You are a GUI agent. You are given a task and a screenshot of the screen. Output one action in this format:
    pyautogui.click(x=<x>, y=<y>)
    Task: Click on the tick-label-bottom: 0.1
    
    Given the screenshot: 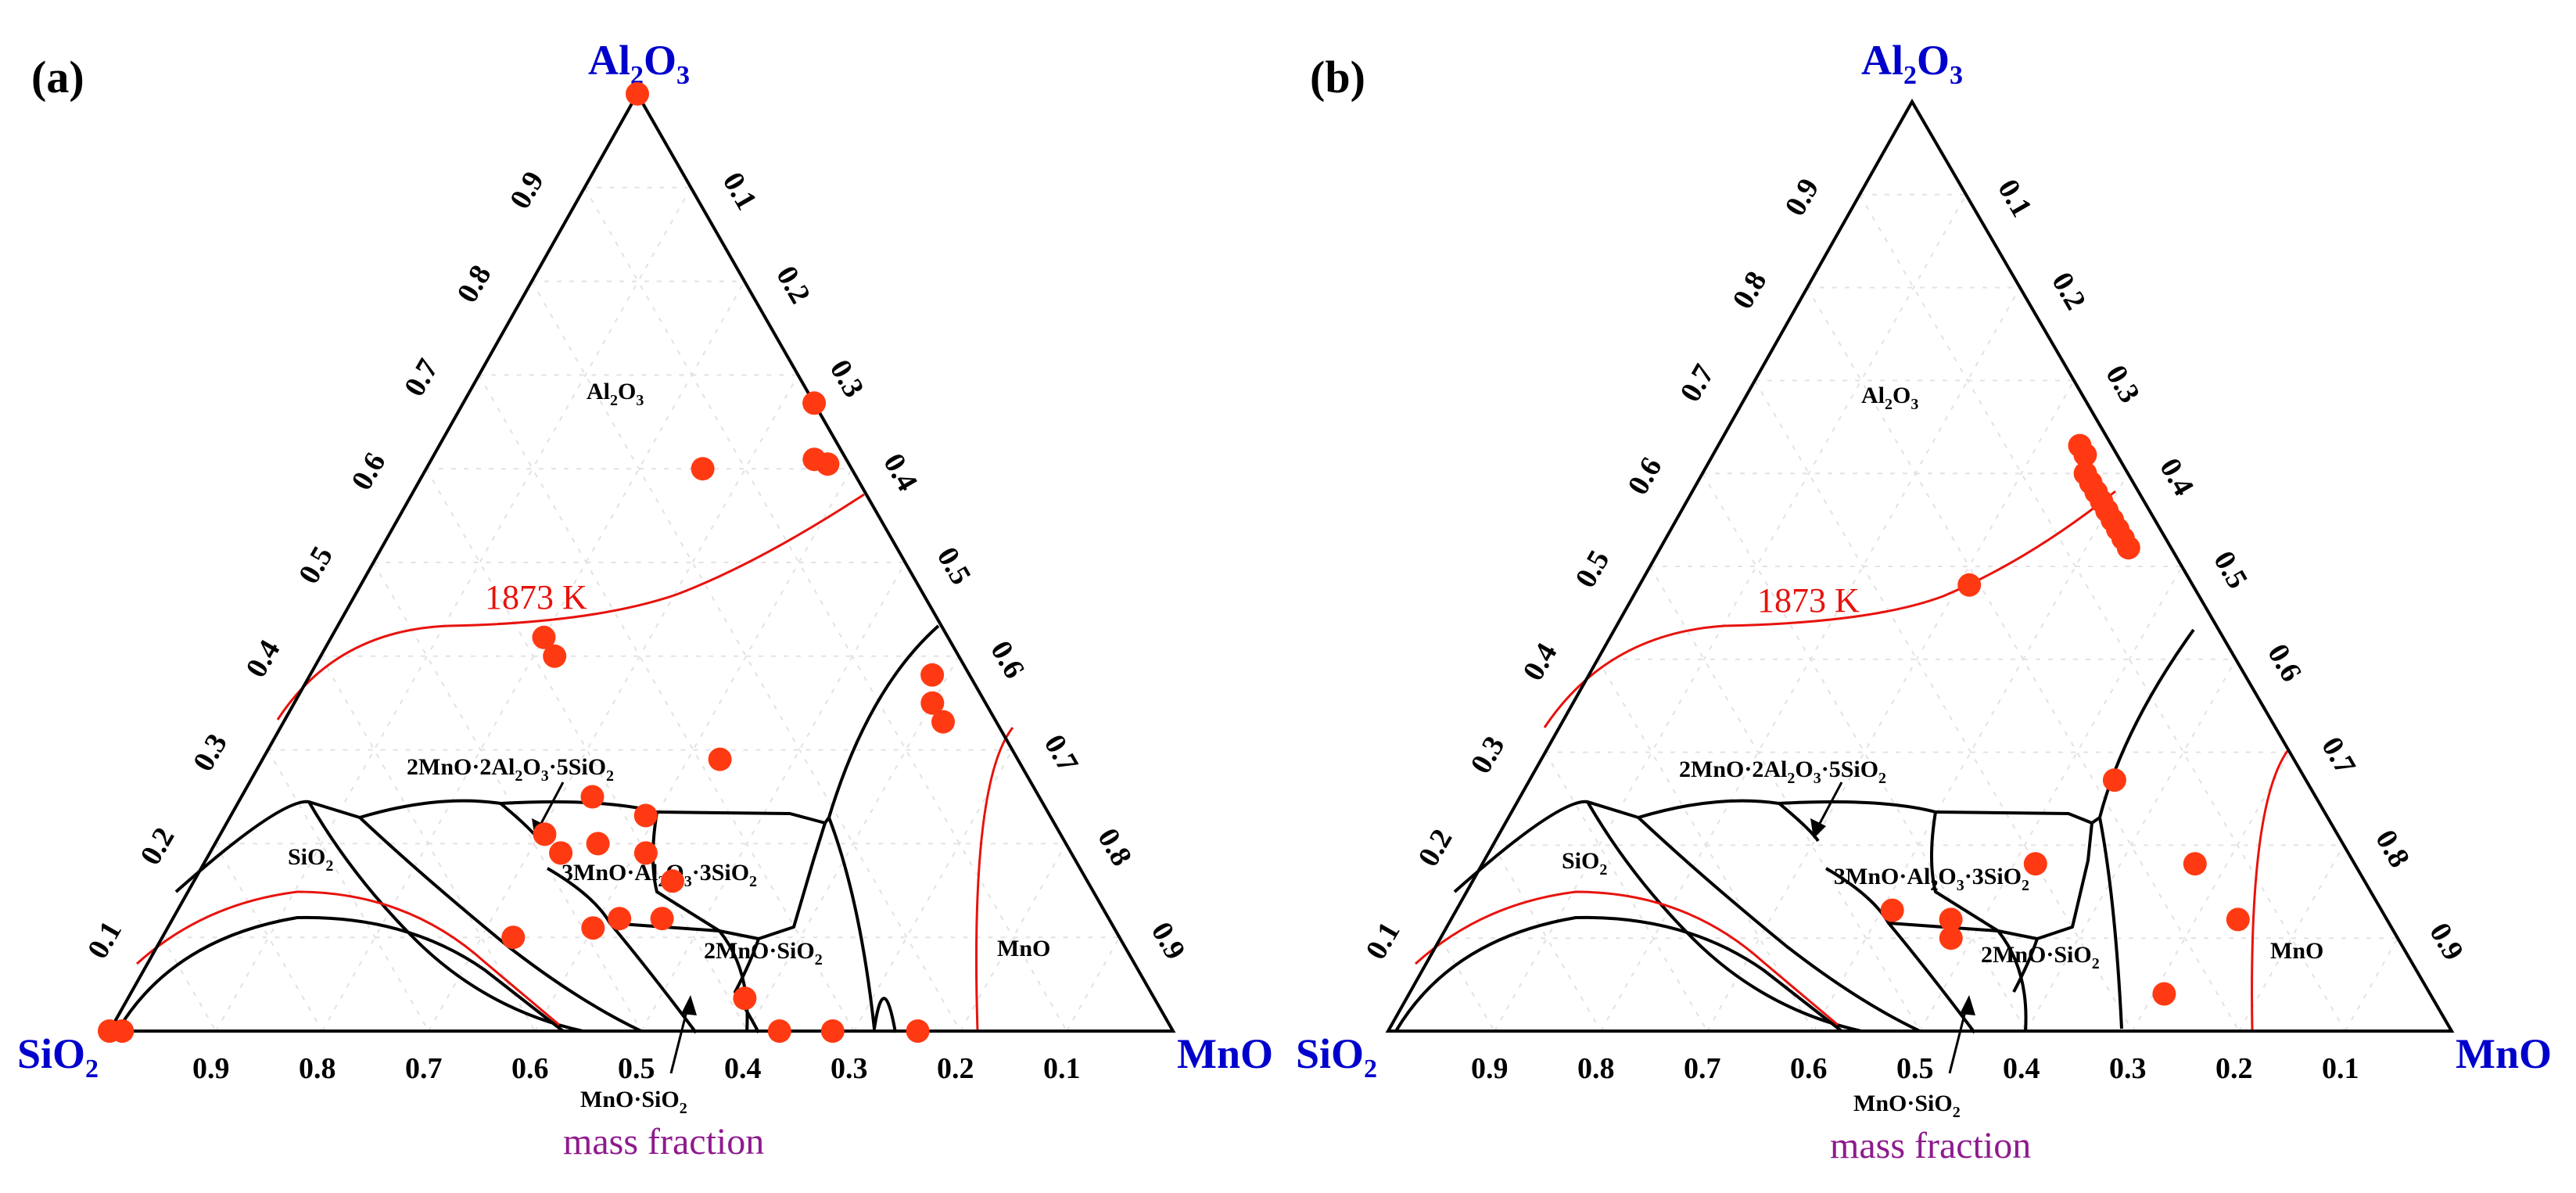 What is the action you would take?
    pyautogui.click(x=1062, y=1068)
    